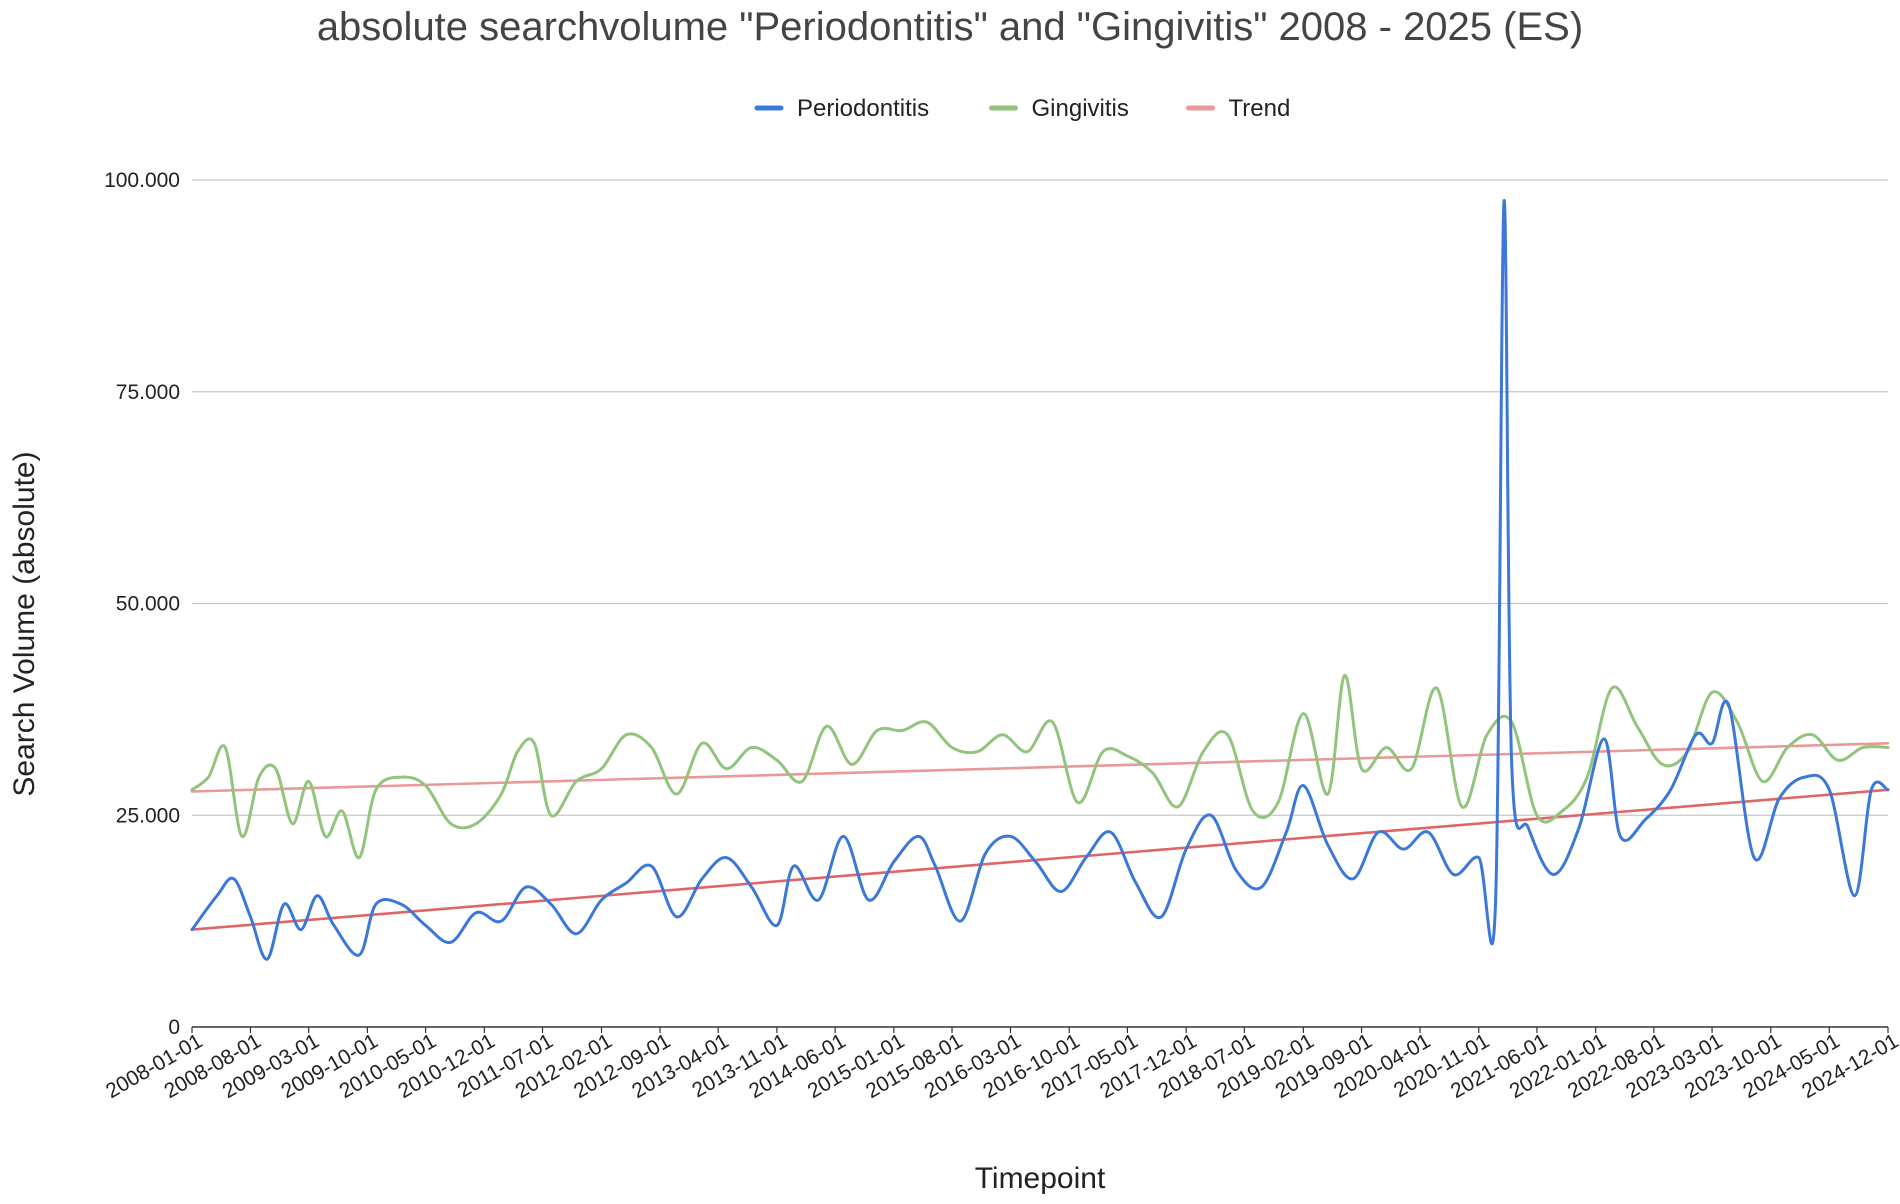 The height and width of the screenshot is (1204, 1900). Describe the element at coordinates (1260, 108) in the screenshot. I see `legend-label: Trend` at that location.